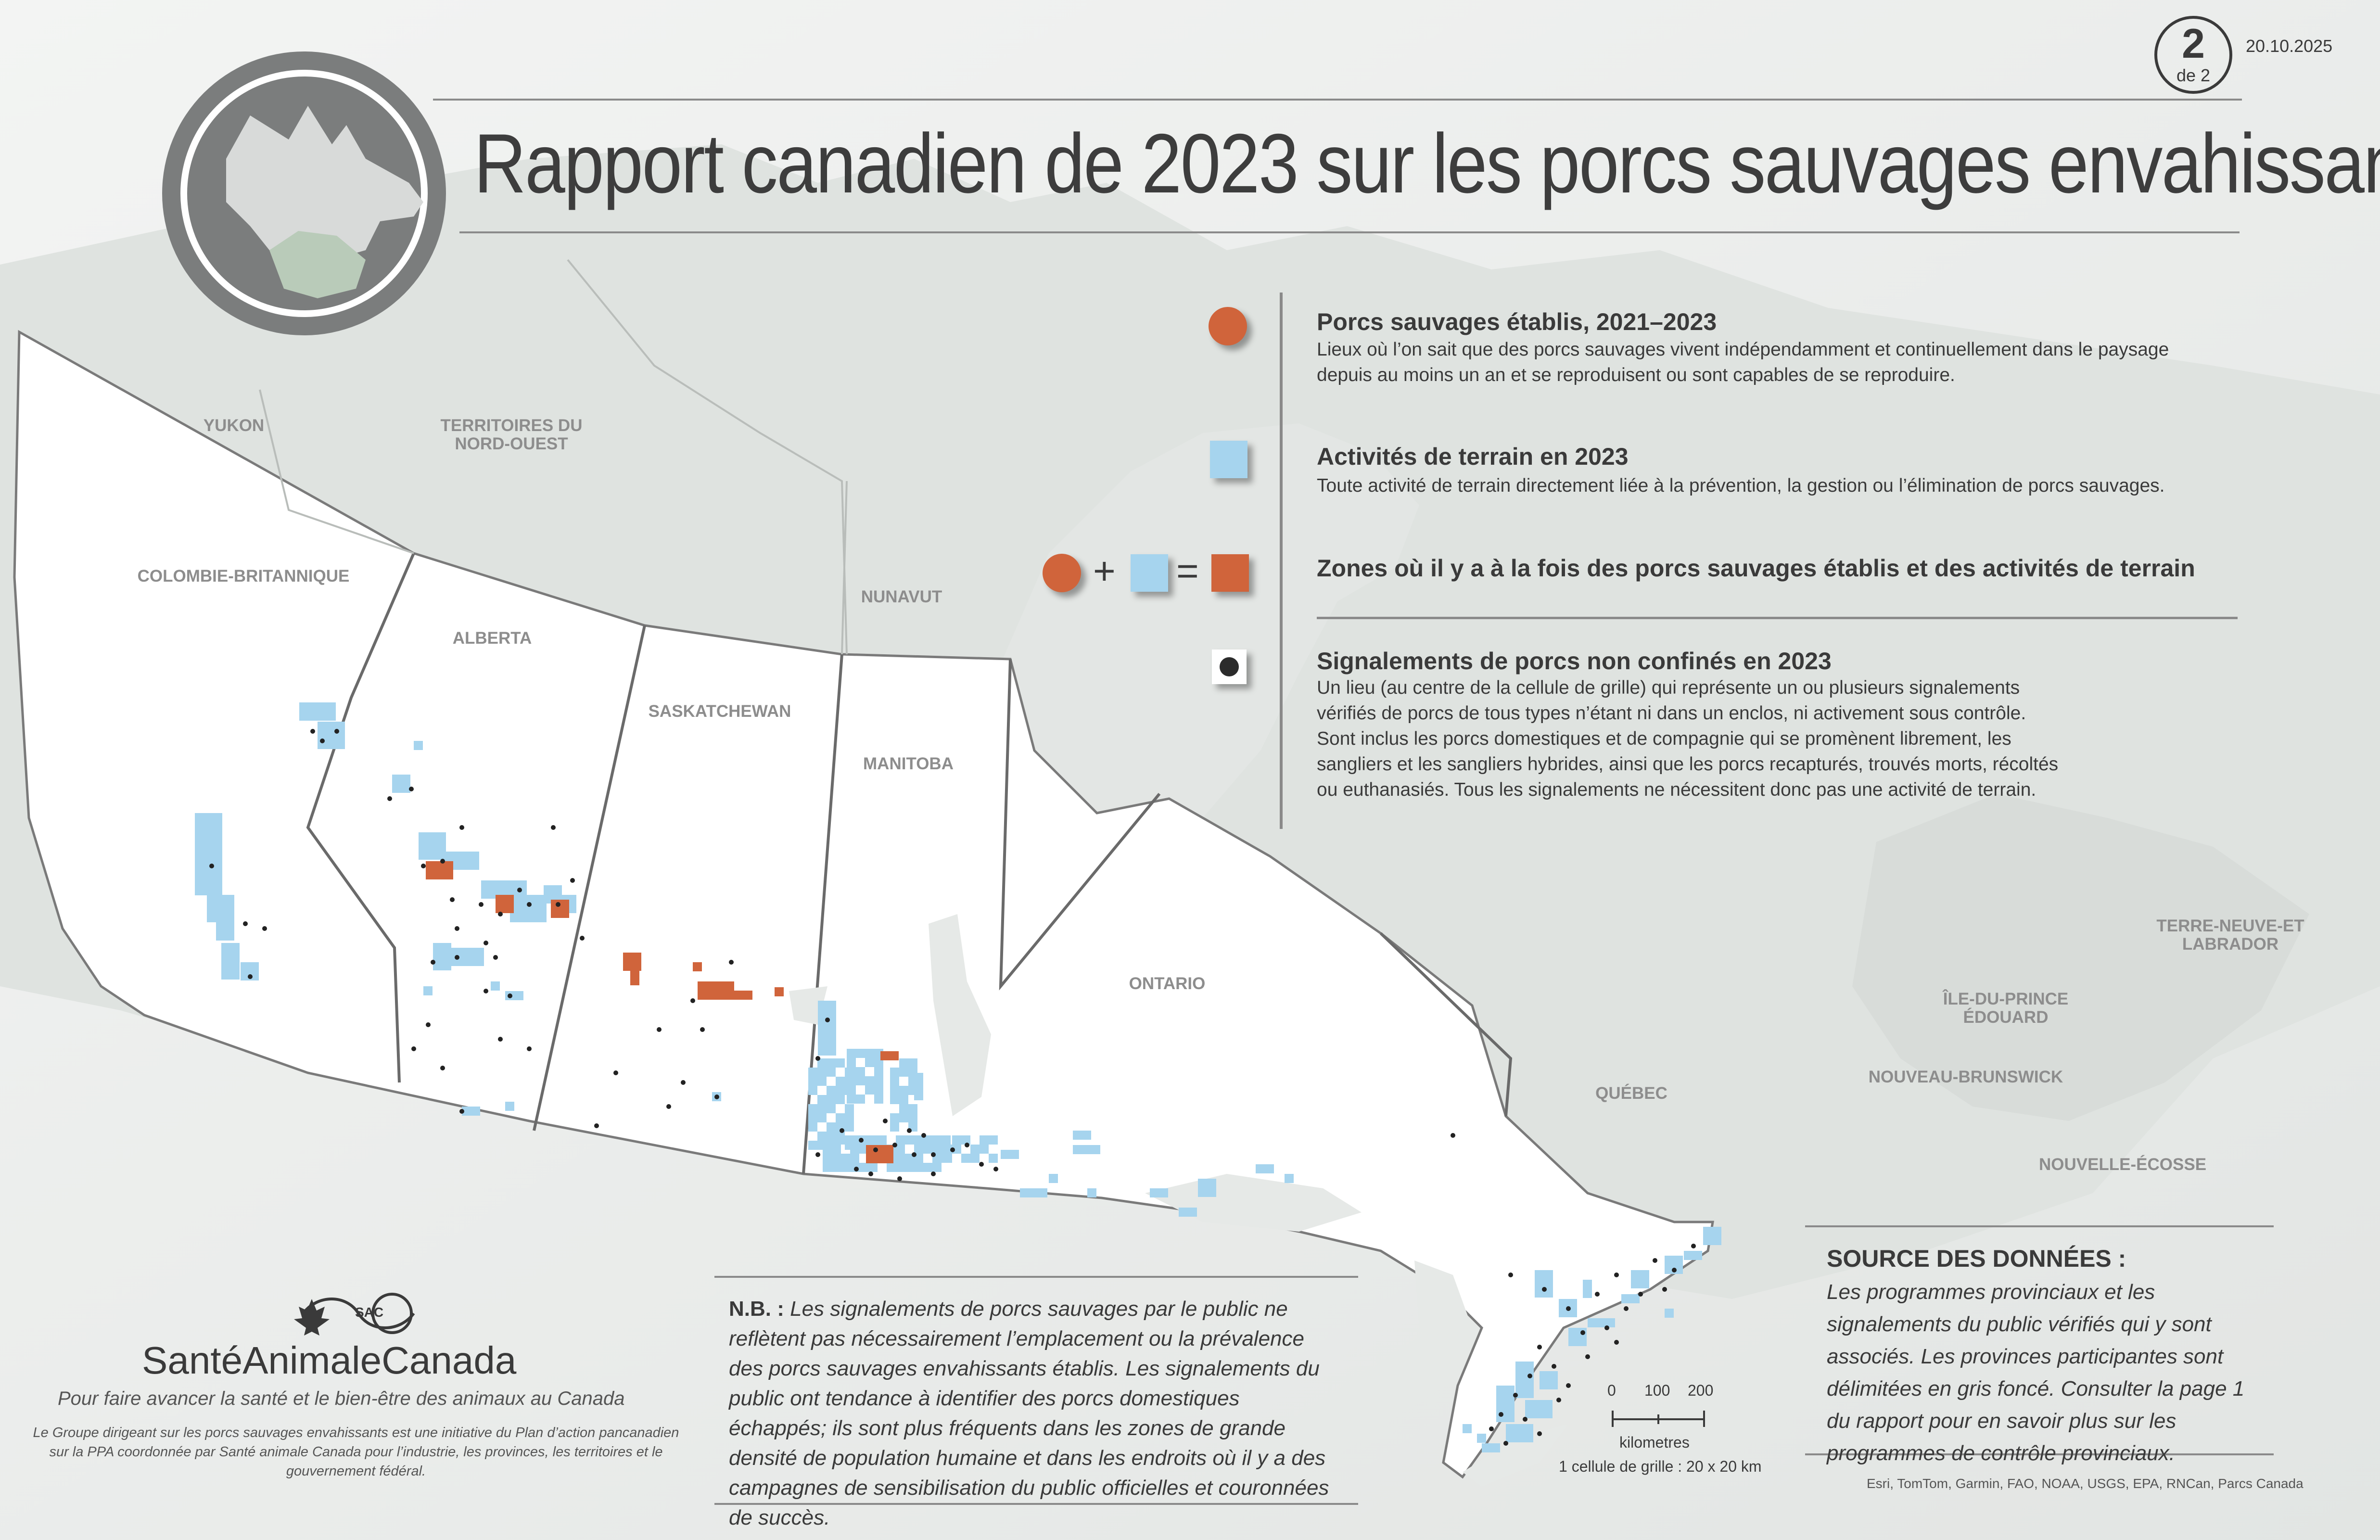 This screenshot has width=2380, height=1540. What do you see at coordinates (1230, 667) in the screenshot?
I see `legend-reports-dot` at bounding box center [1230, 667].